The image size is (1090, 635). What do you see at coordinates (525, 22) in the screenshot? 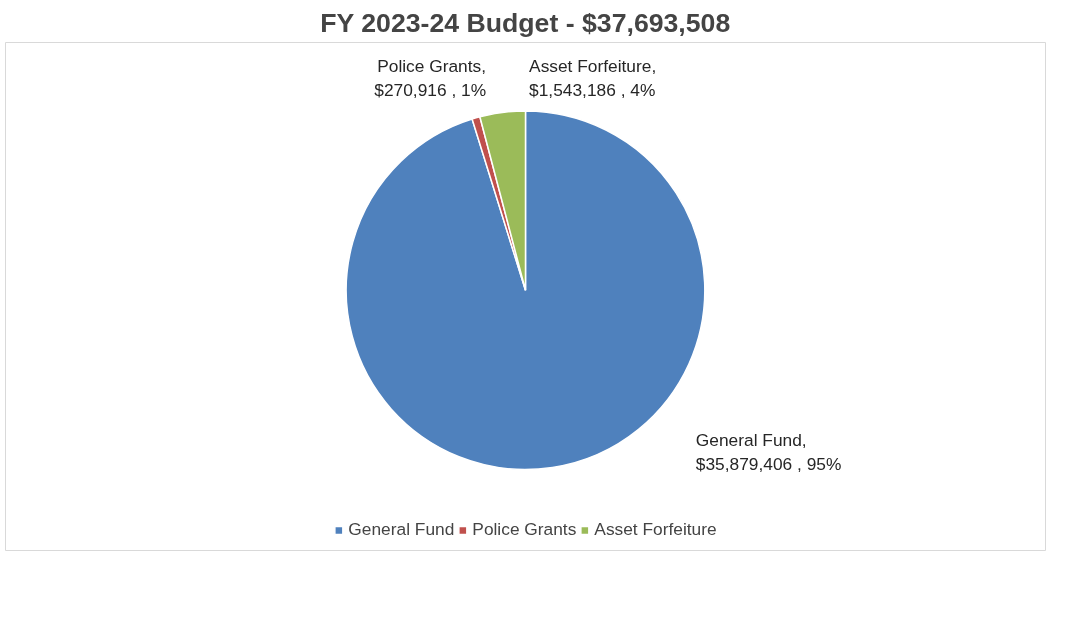
I see `chart-title: FY 2023-24 Budget - $37,693,508` at bounding box center [525, 22].